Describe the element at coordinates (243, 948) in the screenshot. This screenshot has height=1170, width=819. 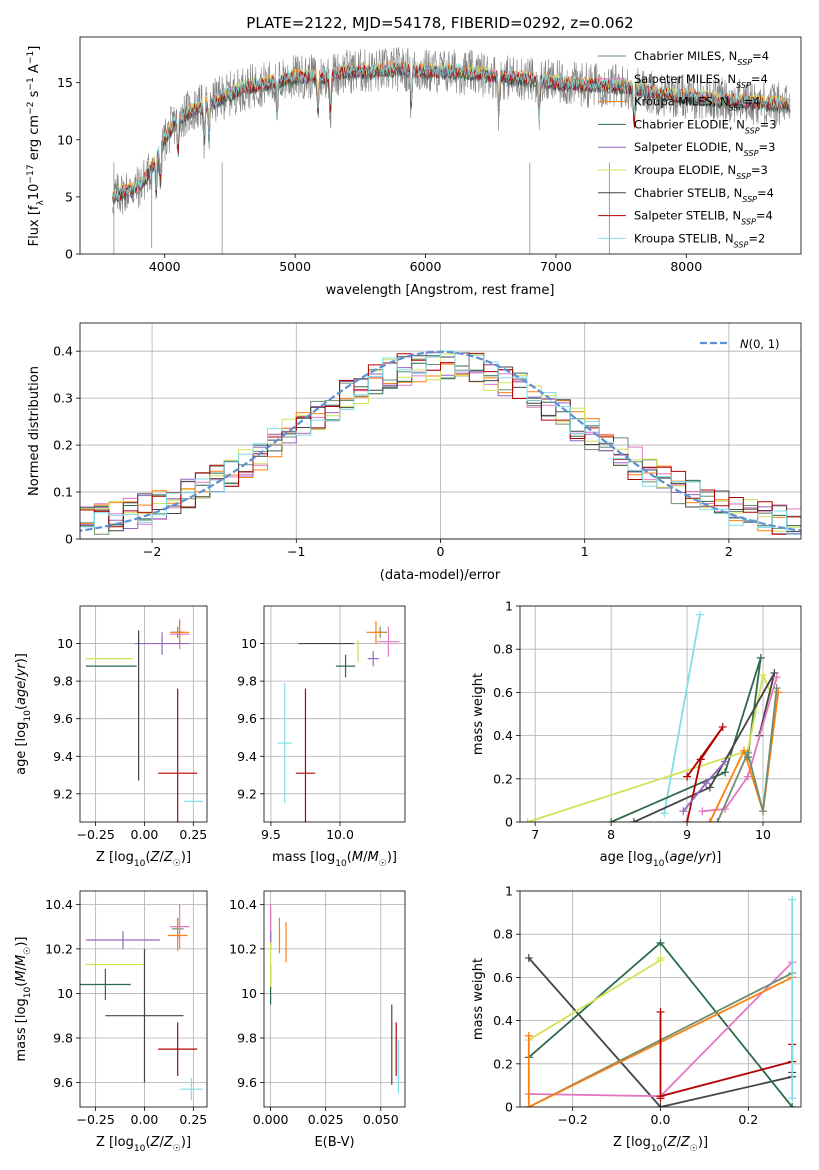
I see `y-tick-label: 10.2` at that location.